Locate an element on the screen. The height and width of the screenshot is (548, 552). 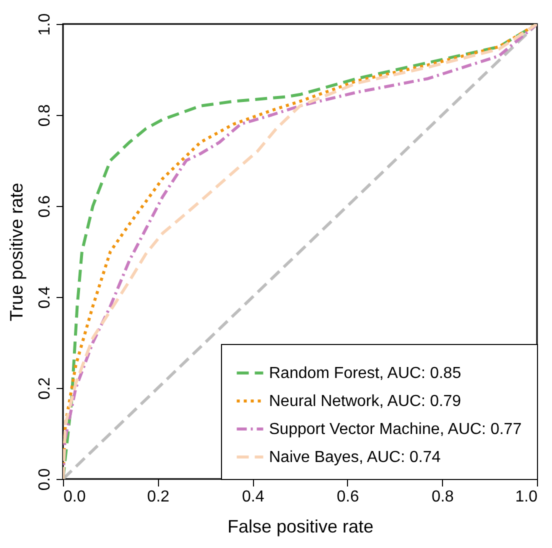
x-axis-title: False positive rate is located at coordinates (300, 526).